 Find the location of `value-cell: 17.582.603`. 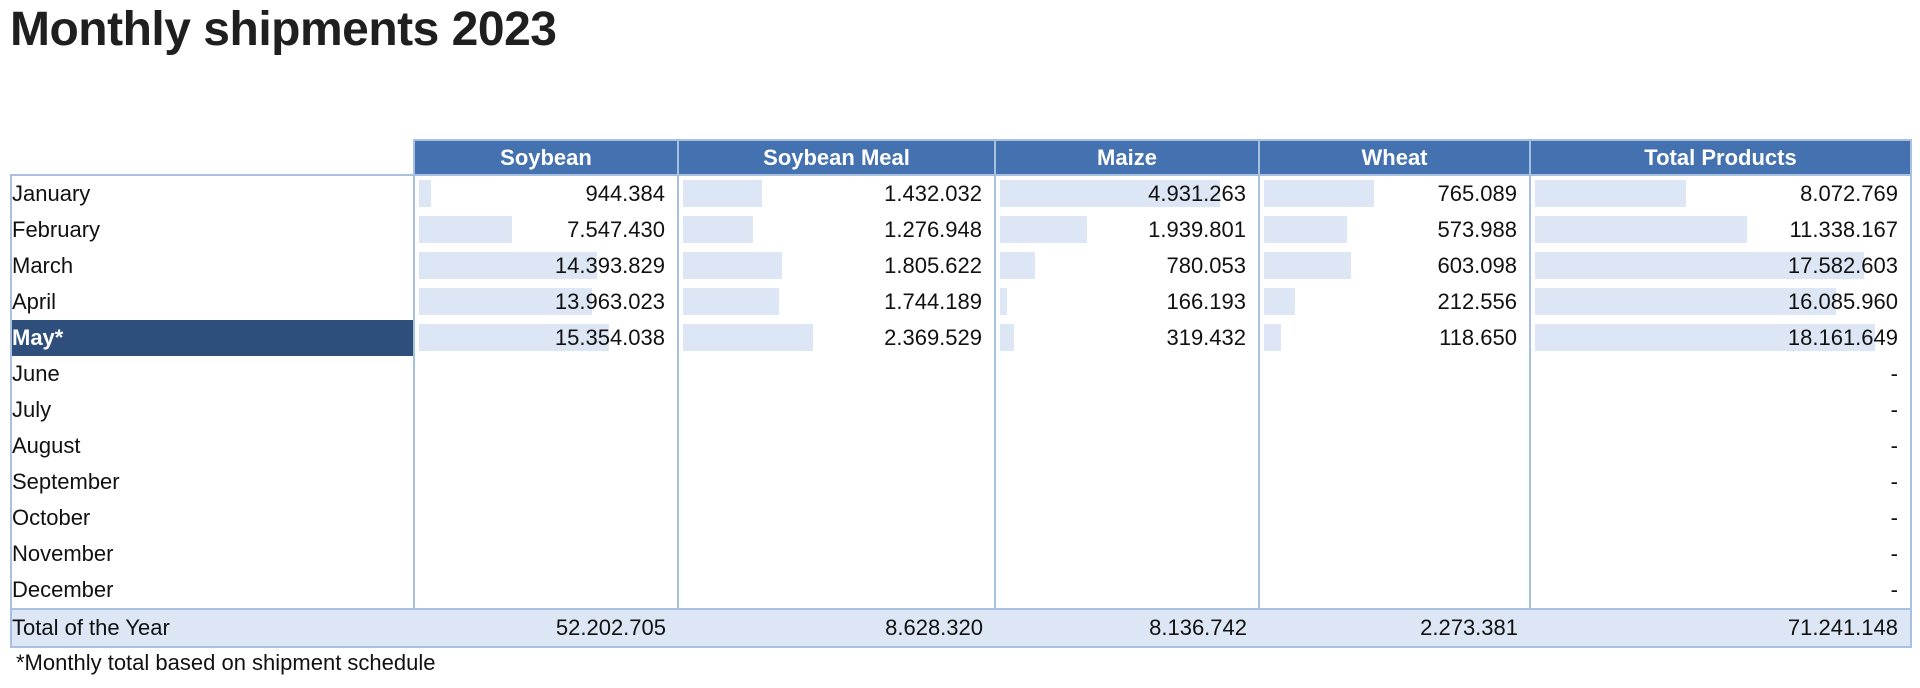

value-cell: 17.582.603 is located at coordinates (1721, 266).